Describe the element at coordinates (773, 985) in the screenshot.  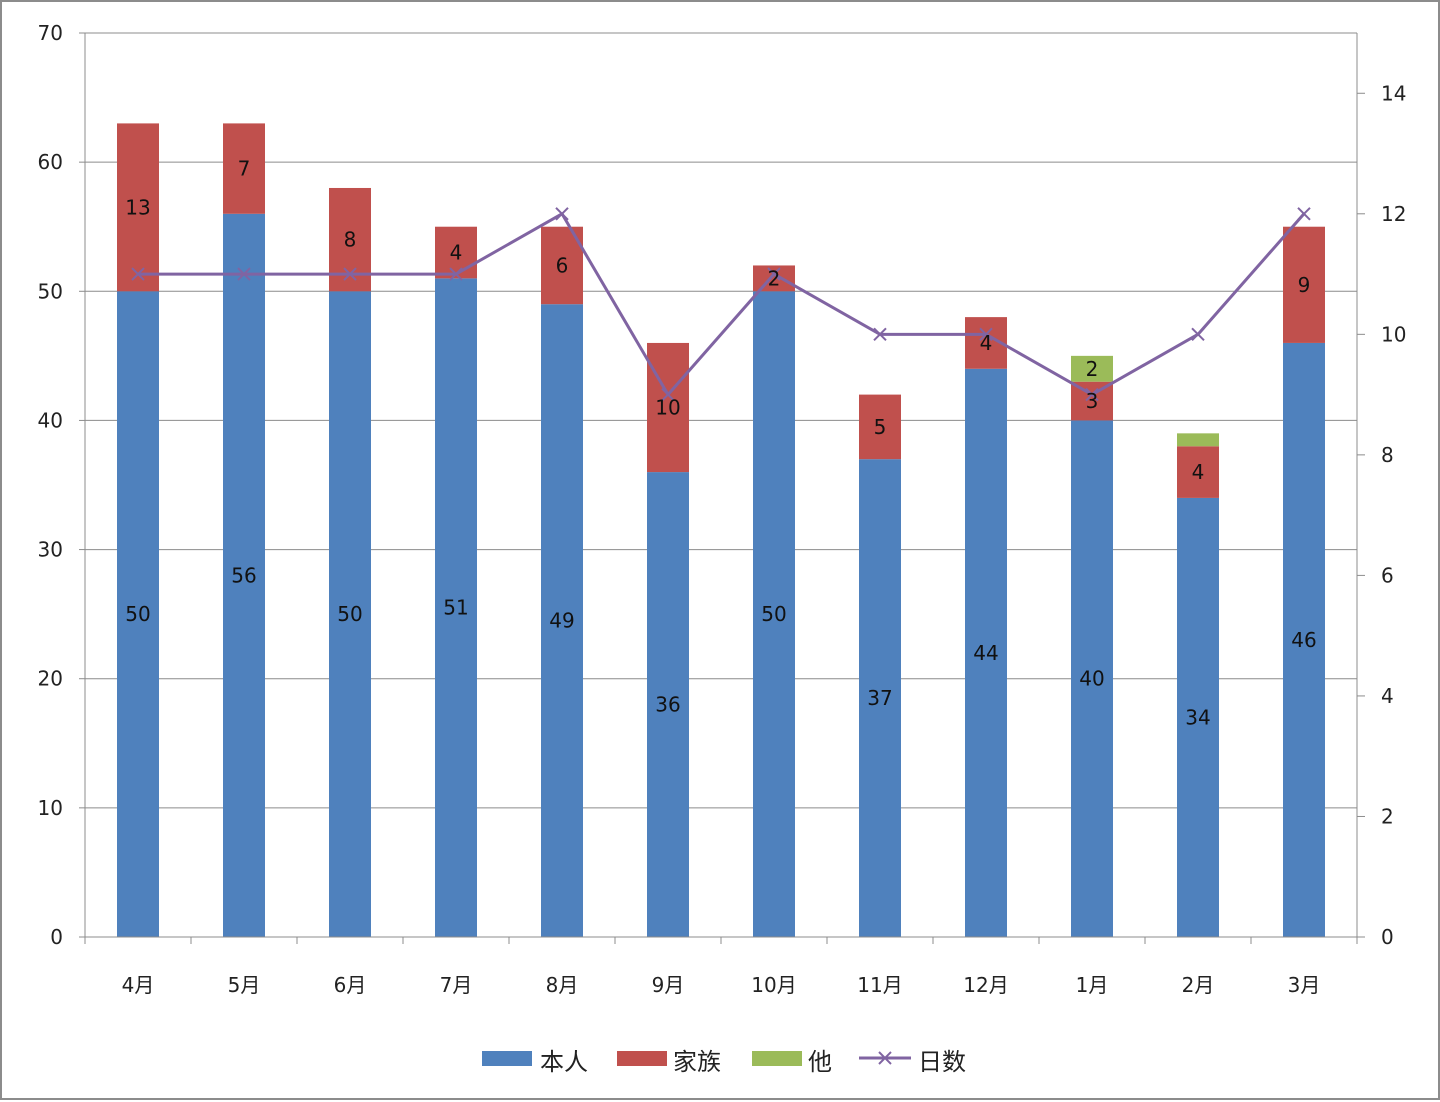
I see `x-tick-label: 10月` at that location.